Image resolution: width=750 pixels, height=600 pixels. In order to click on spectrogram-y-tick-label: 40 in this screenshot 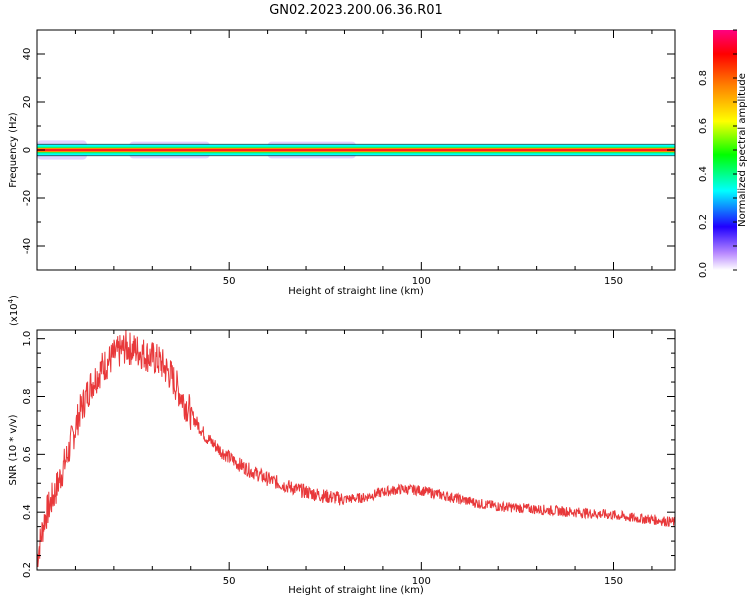, I will do `click(27, 54)`.